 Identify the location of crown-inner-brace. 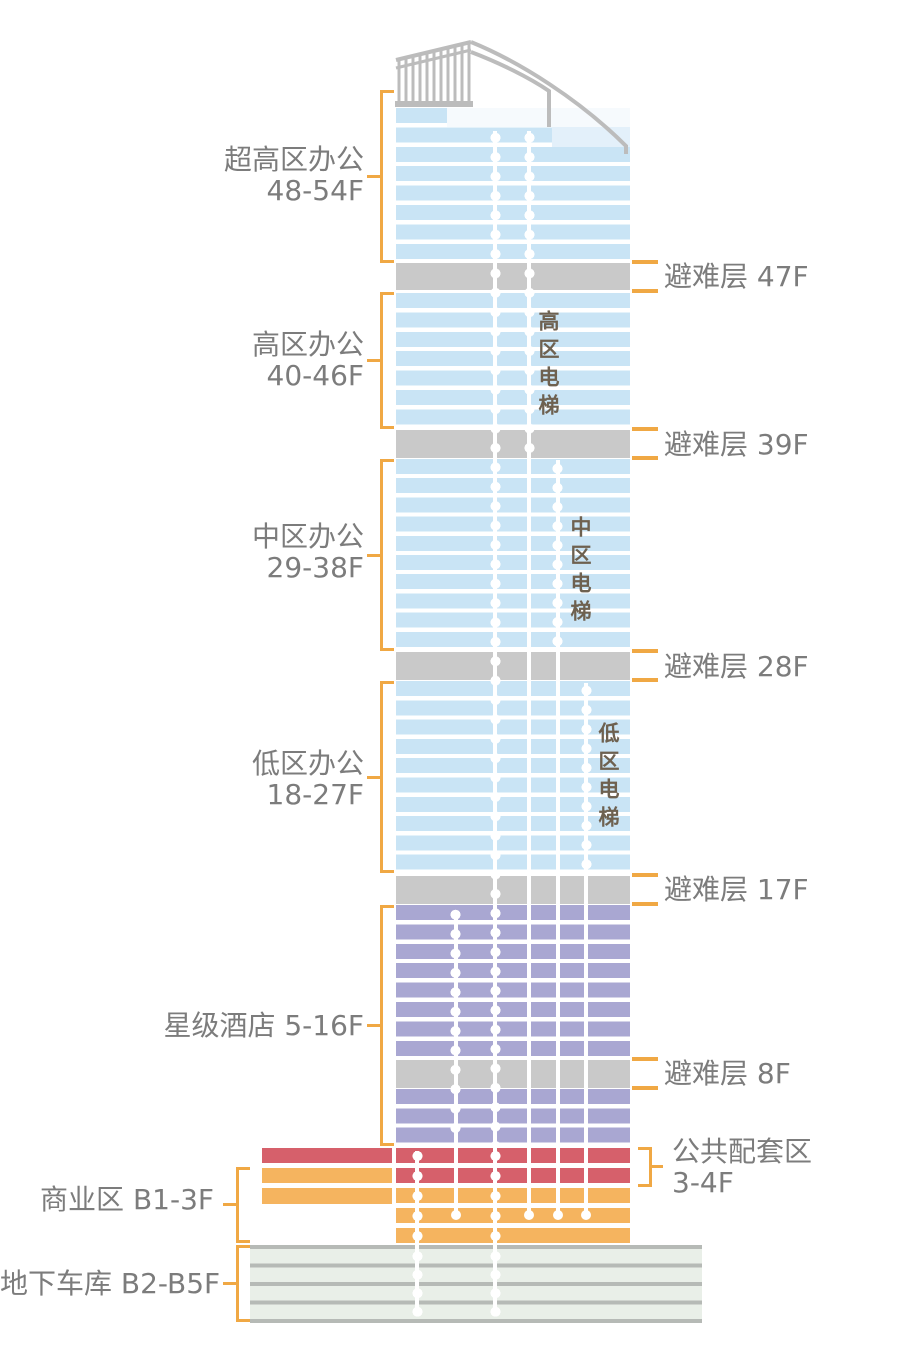
(510, 88).